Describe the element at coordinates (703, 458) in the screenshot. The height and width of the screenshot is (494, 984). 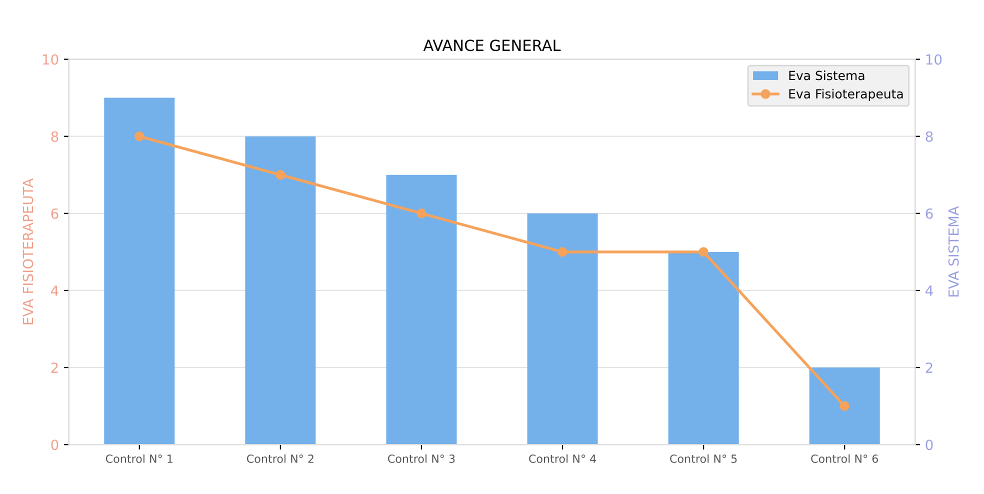
I see `x-tick-label: Control N° 5` at that location.